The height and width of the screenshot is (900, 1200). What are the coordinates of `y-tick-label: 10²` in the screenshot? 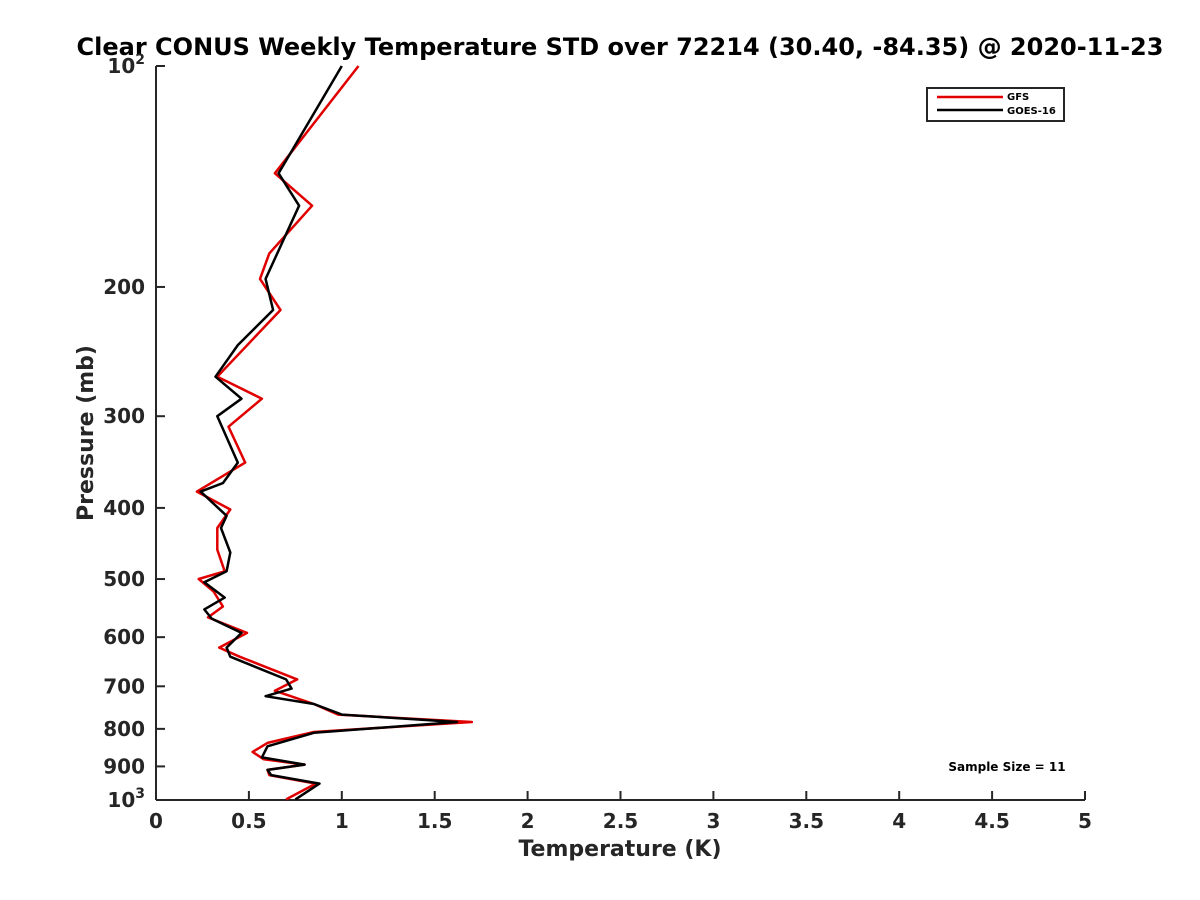 It's located at (126, 65).